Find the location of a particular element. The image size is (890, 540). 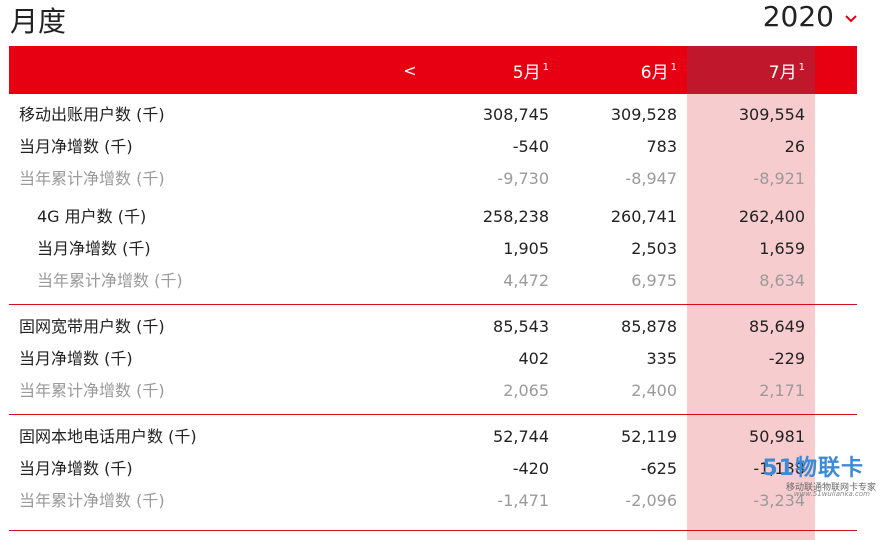

watermark-url: www.51wulianka.com is located at coordinates (831, 494).